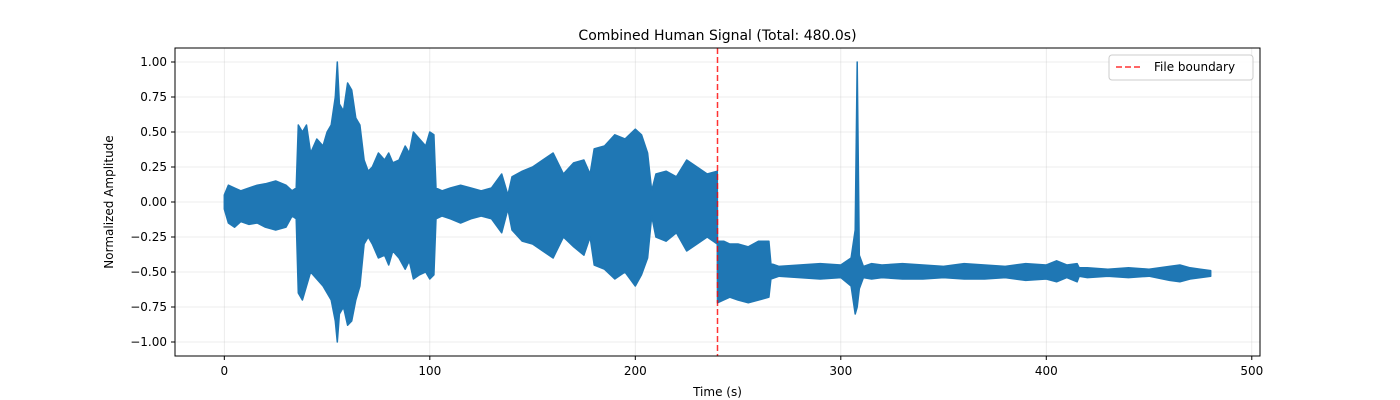 The image size is (1400, 400). I want to click on y-tick-label: −1.00, so click(148, 342).